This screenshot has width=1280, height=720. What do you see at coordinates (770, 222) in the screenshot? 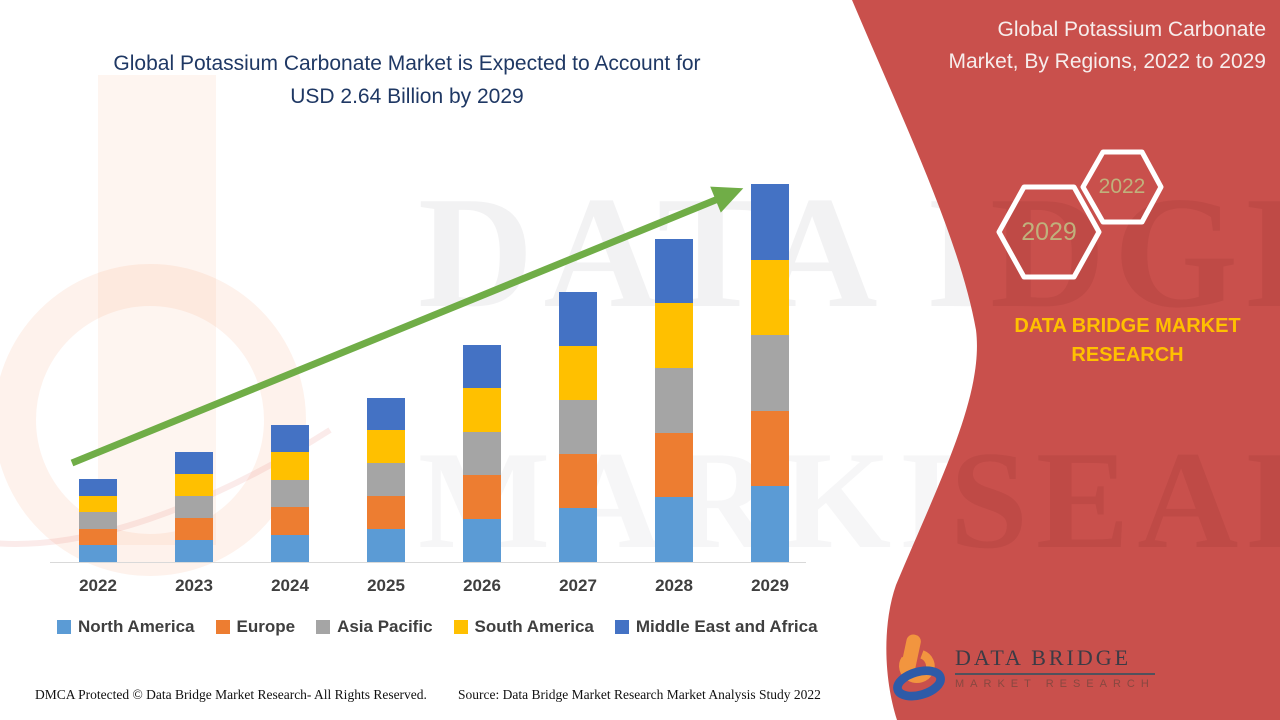
I see `bar-2029-segment-middle-east-and-africa` at bounding box center [770, 222].